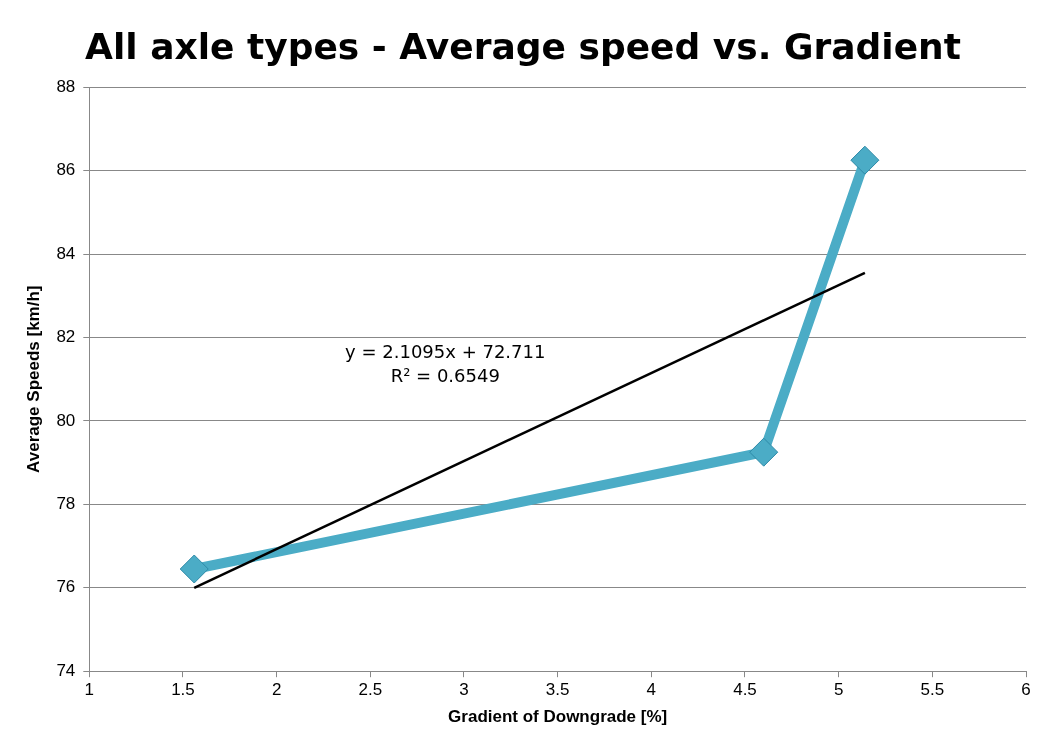 Image resolution: width=1054 pixels, height=742 pixels. What do you see at coordinates (838, 690) in the screenshot?
I see `x-tick-label: 5` at bounding box center [838, 690].